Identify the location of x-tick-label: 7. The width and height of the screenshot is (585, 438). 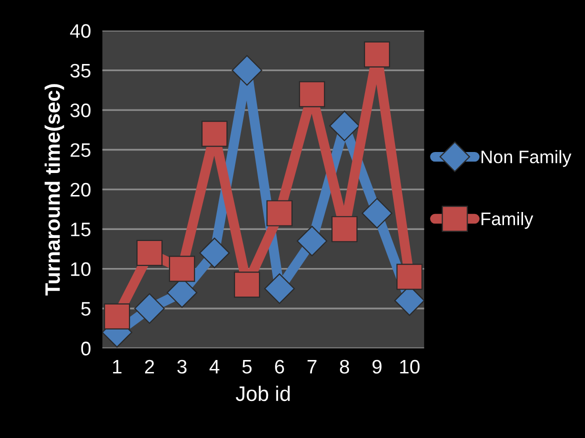
(312, 367).